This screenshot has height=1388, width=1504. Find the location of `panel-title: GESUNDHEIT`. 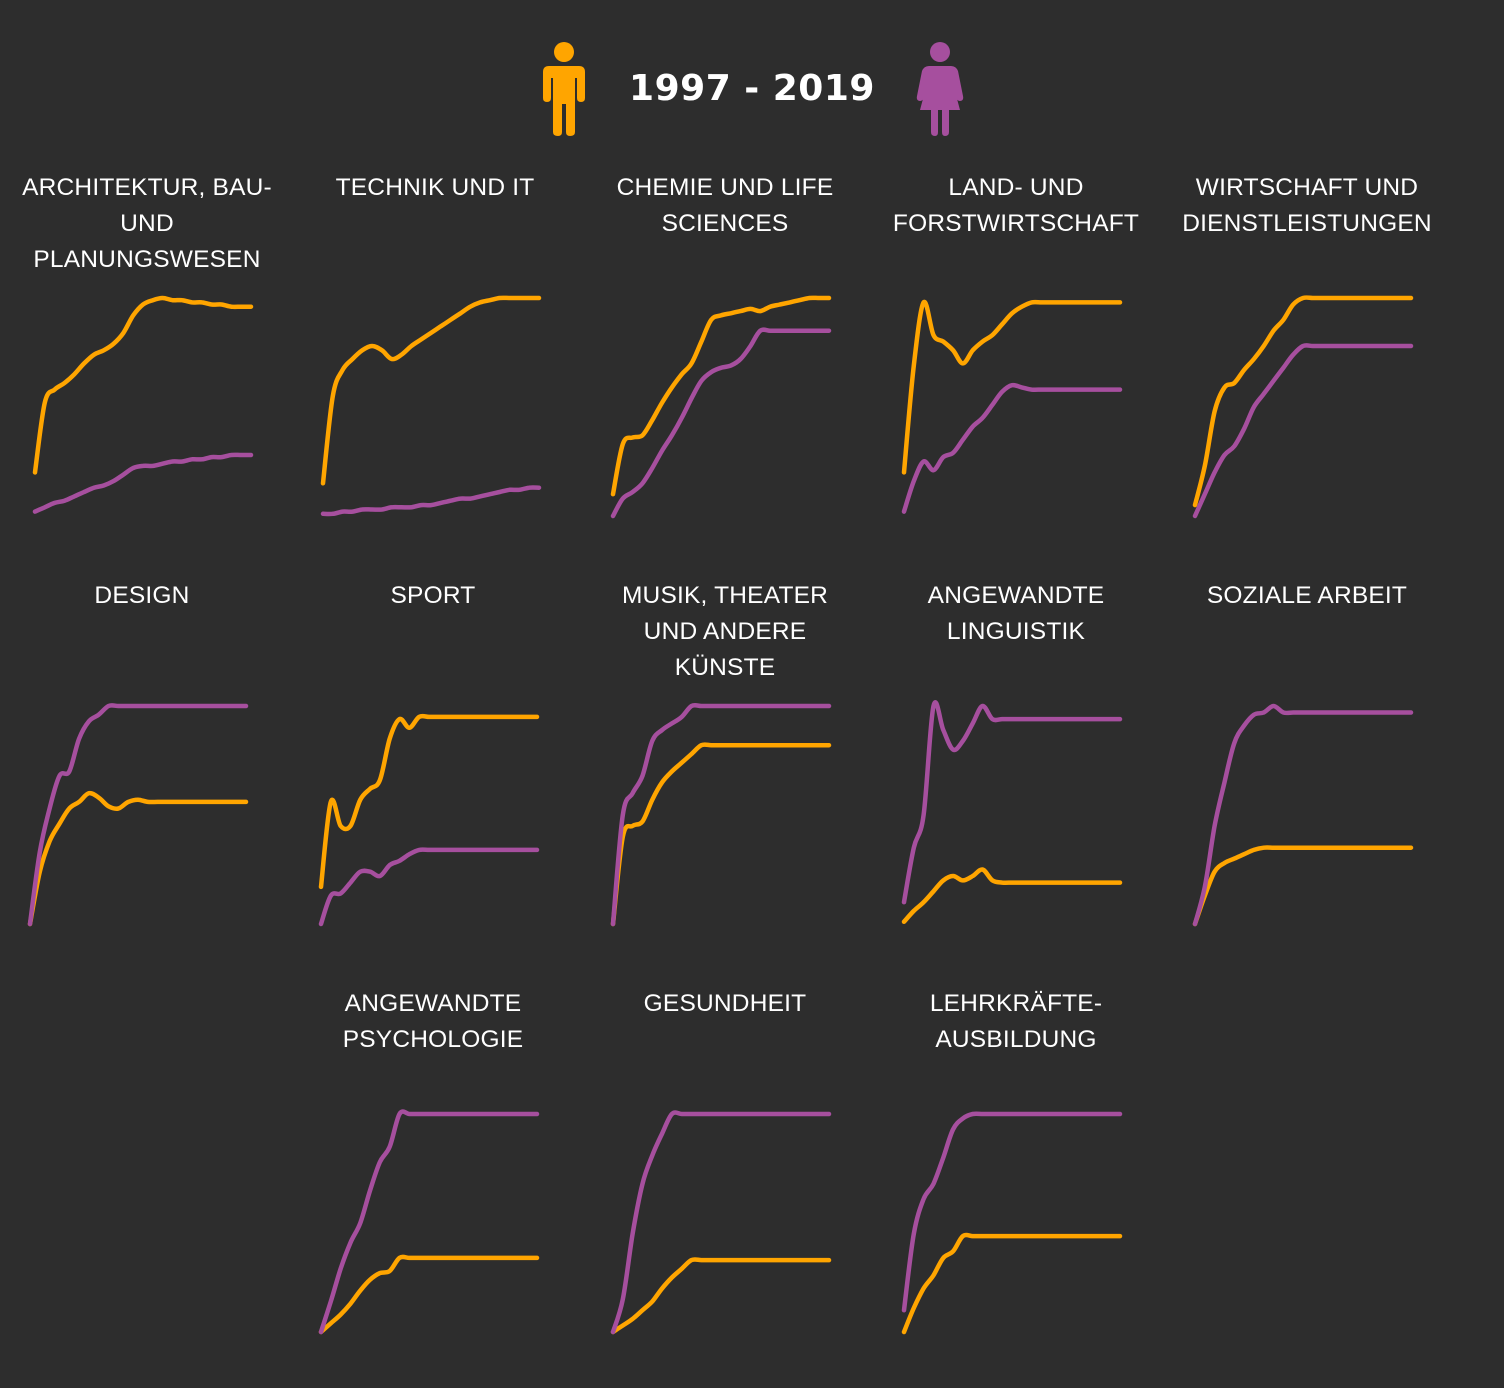

panel-title: GESUNDHEIT is located at coordinates (725, 1003).